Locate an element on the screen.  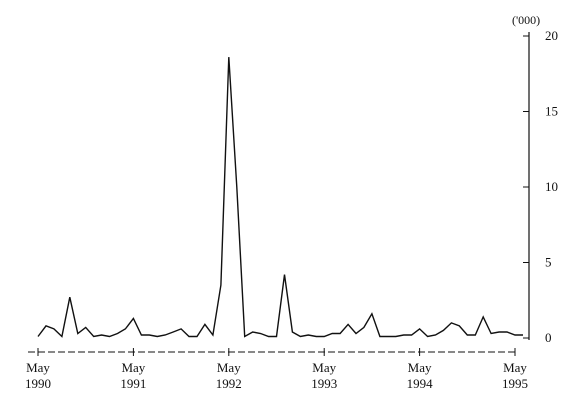
x-tick-label-year: 1993 is located at coordinates (324, 383).